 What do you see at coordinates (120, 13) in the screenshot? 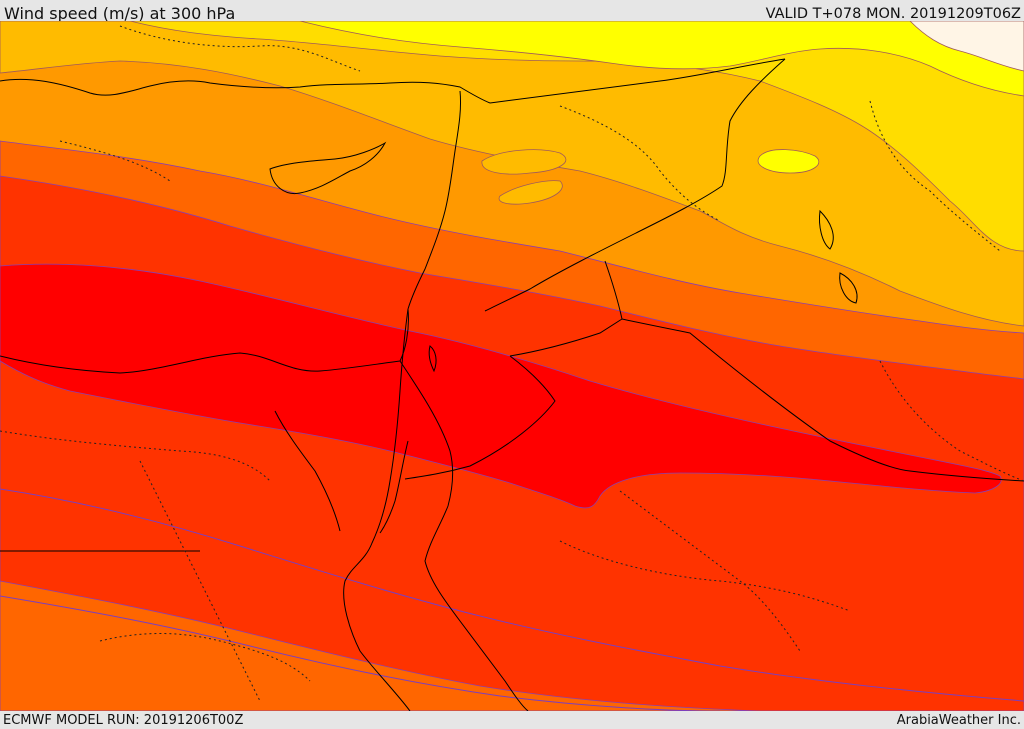
I see `map-title: Wind speed (m/s) at 300 hPa` at bounding box center [120, 13].